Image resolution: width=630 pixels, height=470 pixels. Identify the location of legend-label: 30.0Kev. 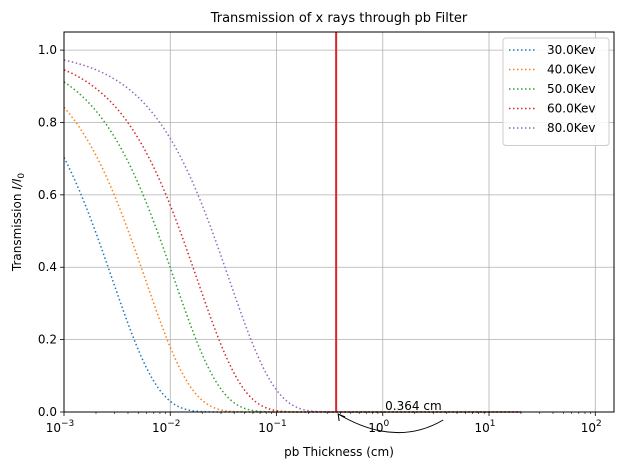
(571, 50).